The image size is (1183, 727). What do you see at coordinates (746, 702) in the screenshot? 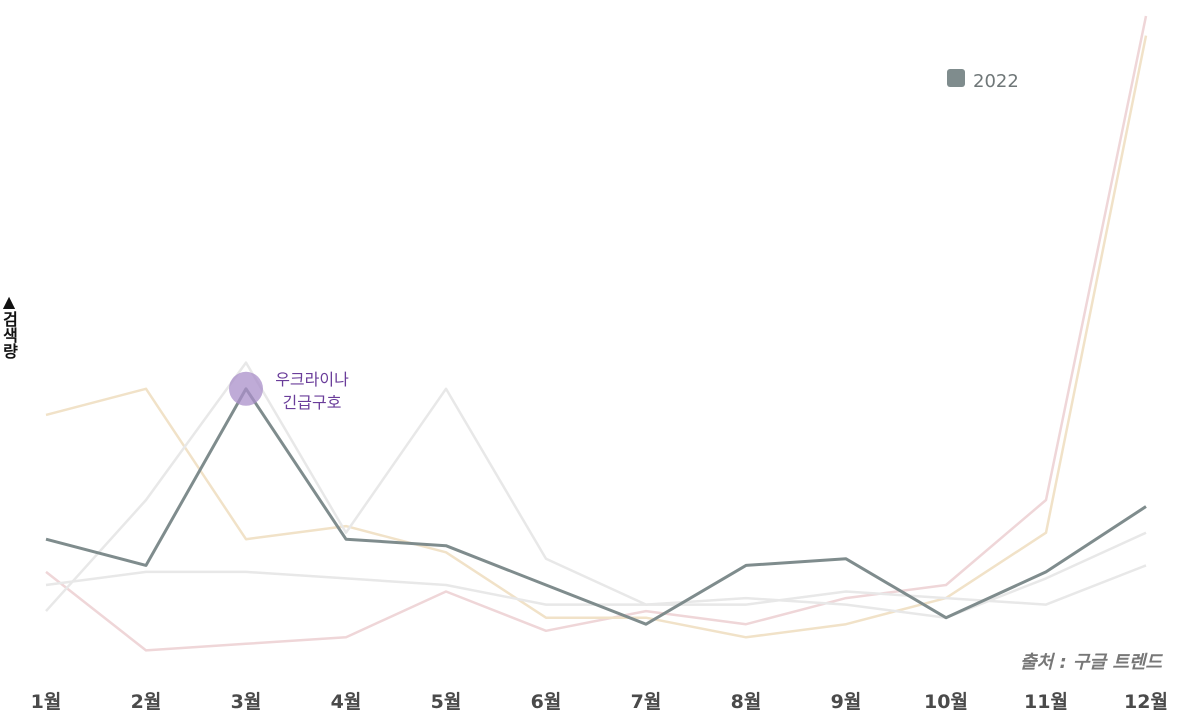
I see `x-tick-label: 8월` at bounding box center [746, 702].